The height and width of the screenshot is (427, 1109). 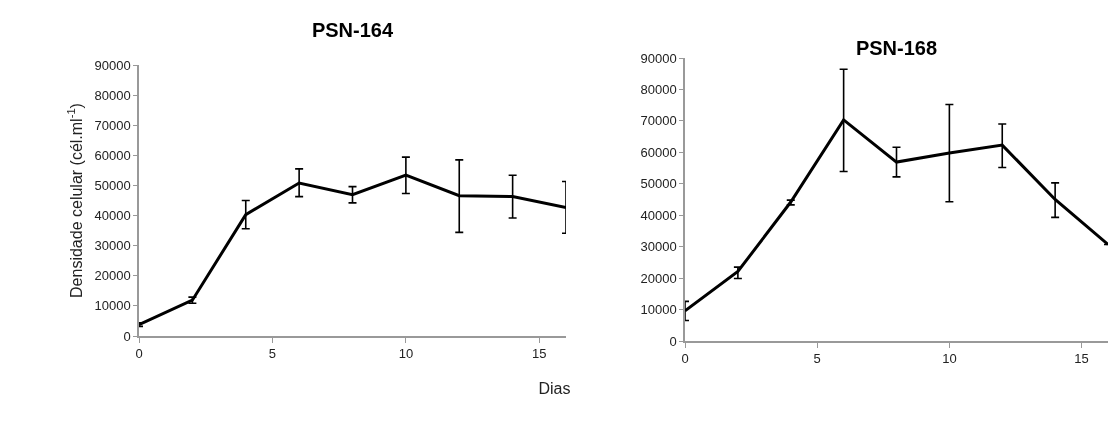 What do you see at coordinates (352, 30) in the screenshot?
I see `chart-title: PSN-164` at bounding box center [352, 30].